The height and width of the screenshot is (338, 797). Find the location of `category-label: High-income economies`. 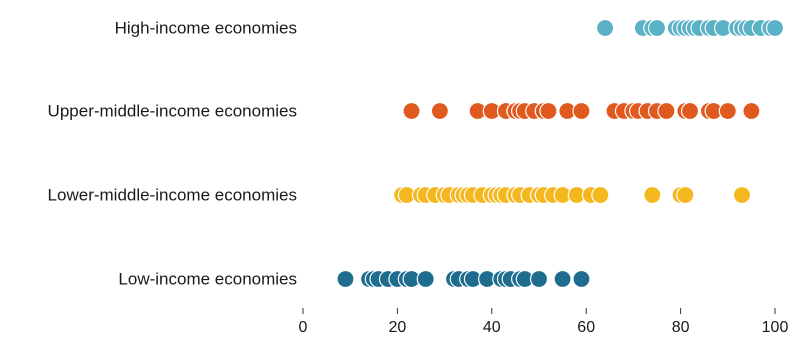

category-label: High-income economies is located at coordinates (206, 28).